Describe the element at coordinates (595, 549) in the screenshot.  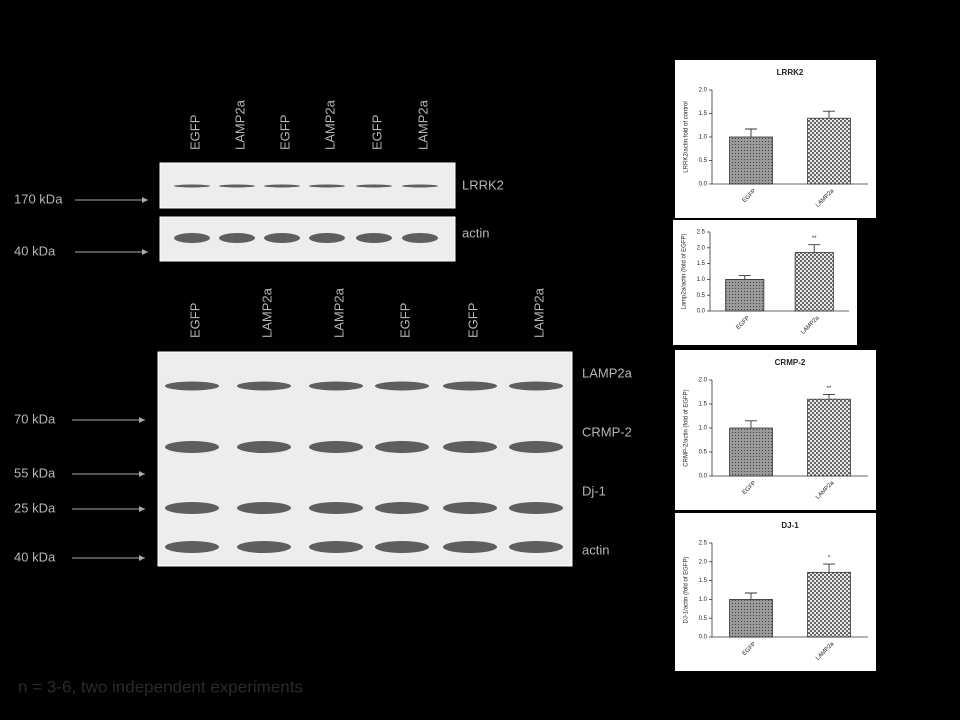
I see `band-label: actin` at that location.